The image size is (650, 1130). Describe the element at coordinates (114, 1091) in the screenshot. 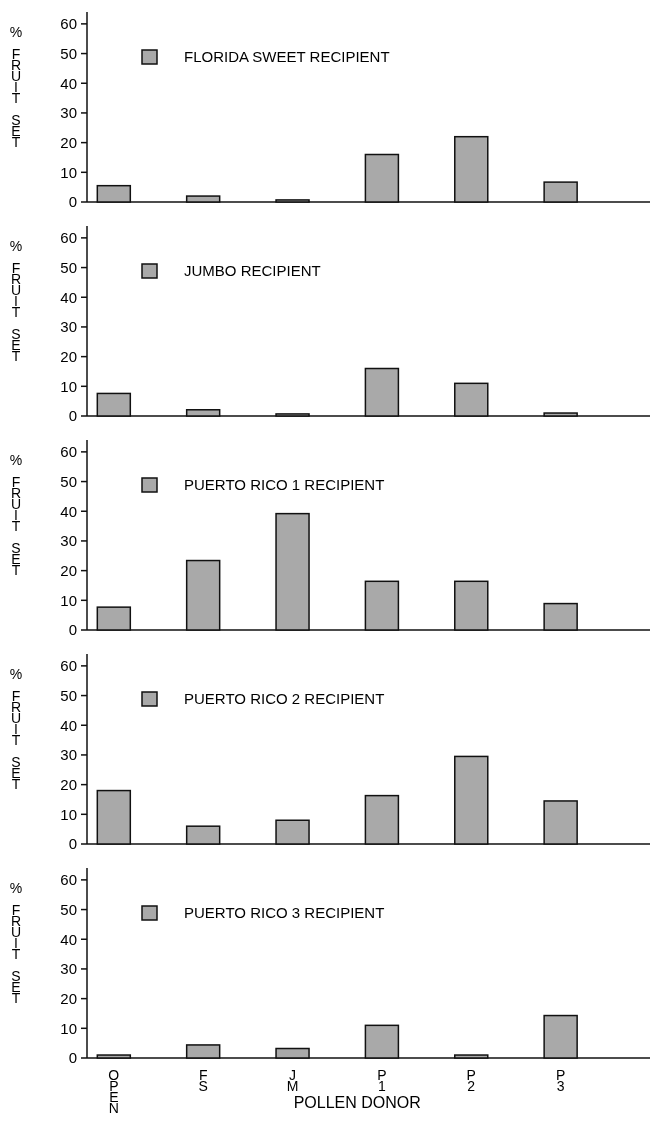

I see `x-tick-label: OPEN` at that location.